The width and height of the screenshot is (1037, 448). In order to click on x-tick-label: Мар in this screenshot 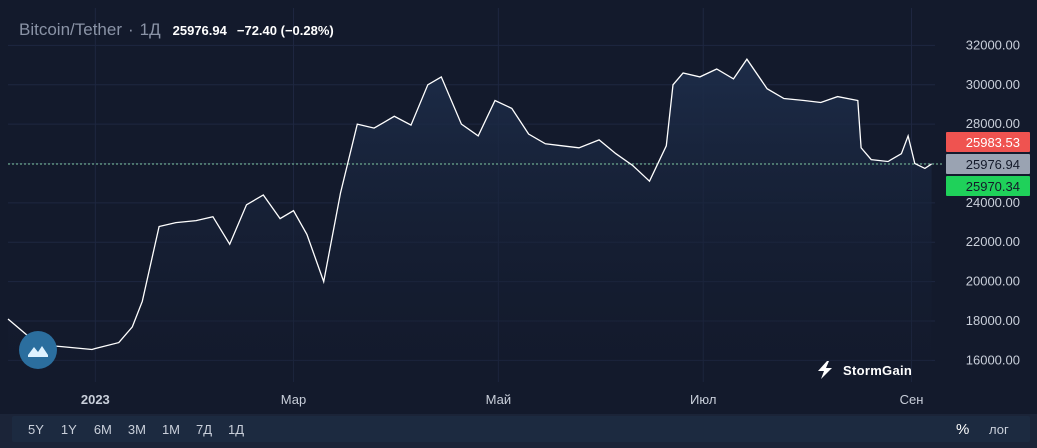, I will do `click(293, 399)`.